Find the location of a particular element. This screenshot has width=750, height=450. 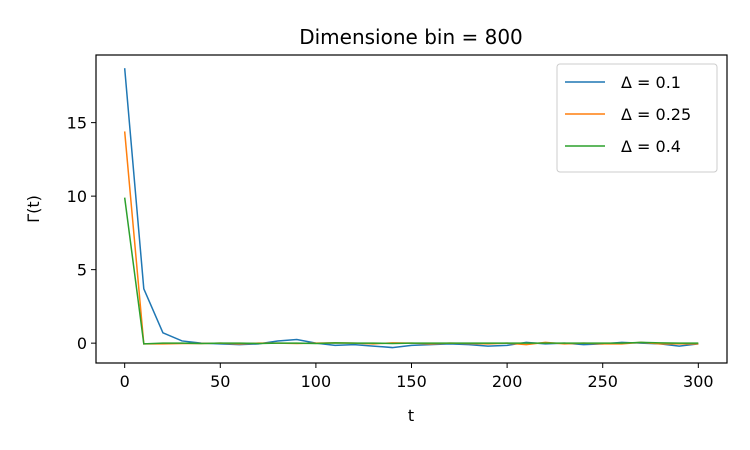

x-tick-label: 300 is located at coordinates (698, 381).